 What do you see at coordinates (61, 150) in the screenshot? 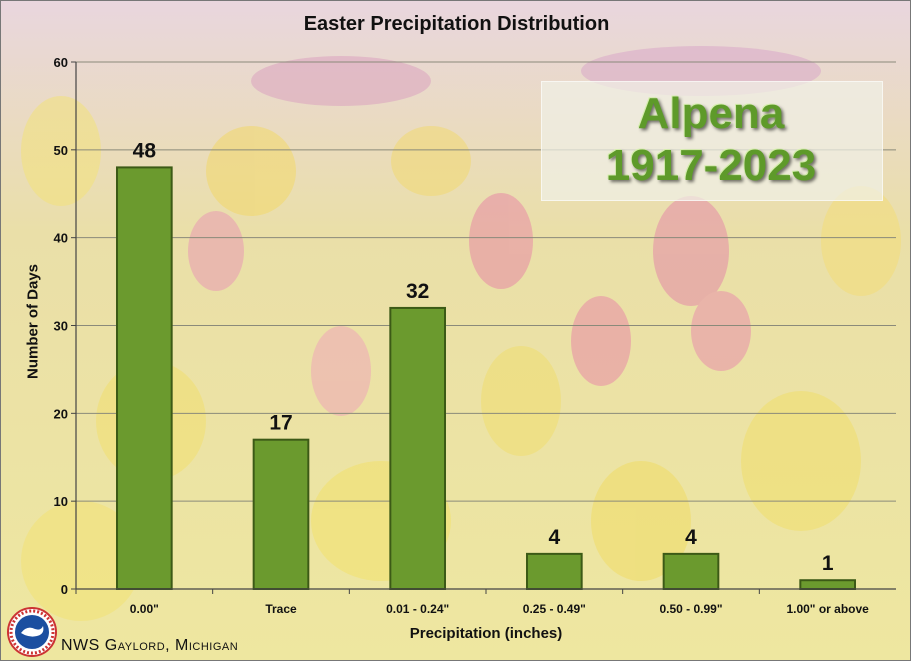
I see `y-tick-label: 50` at bounding box center [61, 150].